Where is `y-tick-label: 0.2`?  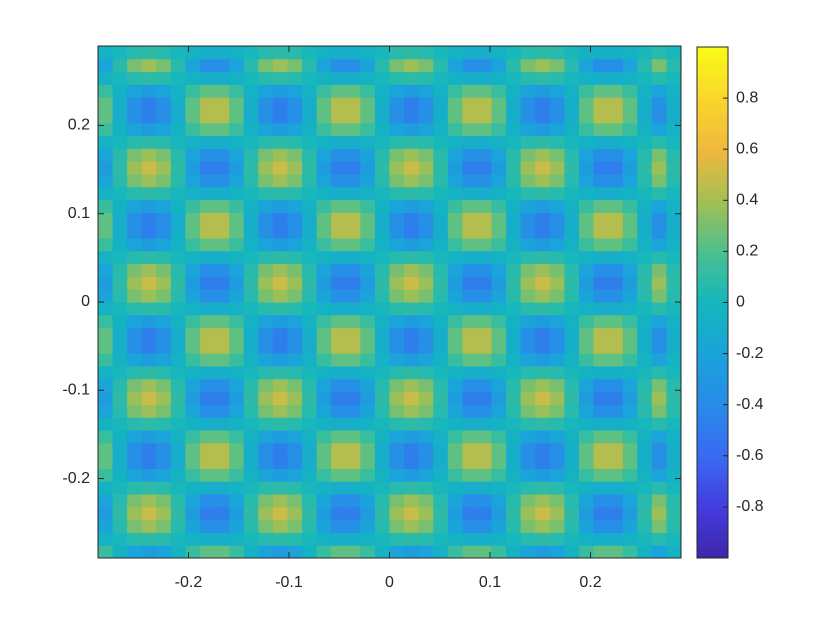
y-tick-label: 0.2 is located at coordinates (79, 125).